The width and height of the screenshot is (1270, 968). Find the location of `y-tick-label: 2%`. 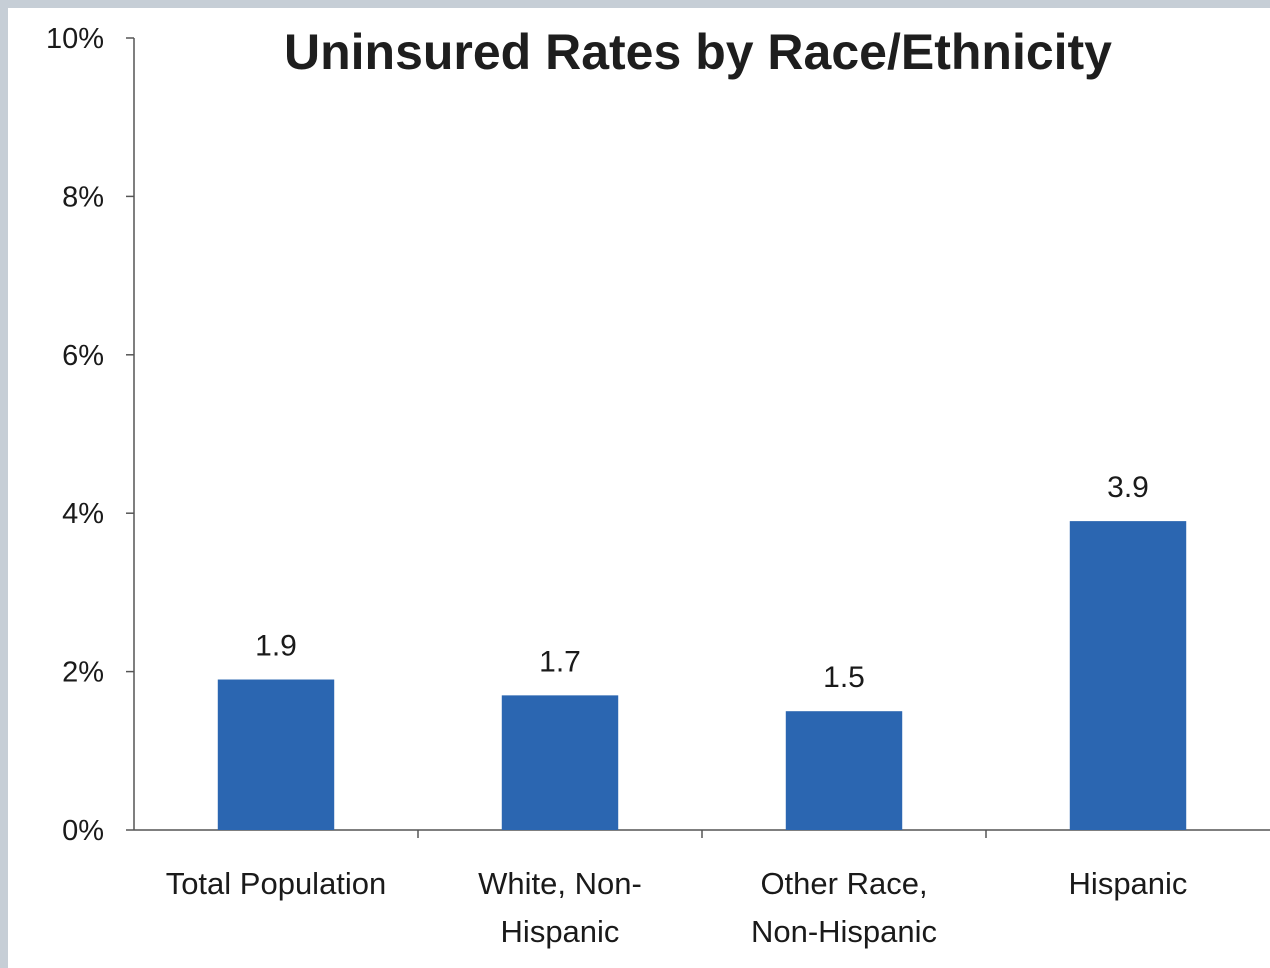

y-tick-label: 2% is located at coordinates (83, 673).